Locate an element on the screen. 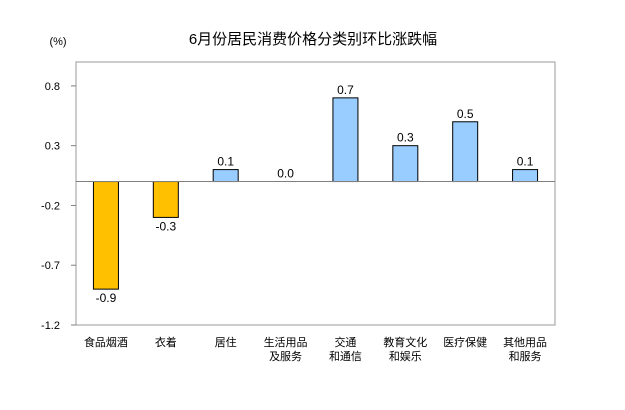 This screenshot has width=625, height=410. data-label: -0.3 is located at coordinates (165, 226).